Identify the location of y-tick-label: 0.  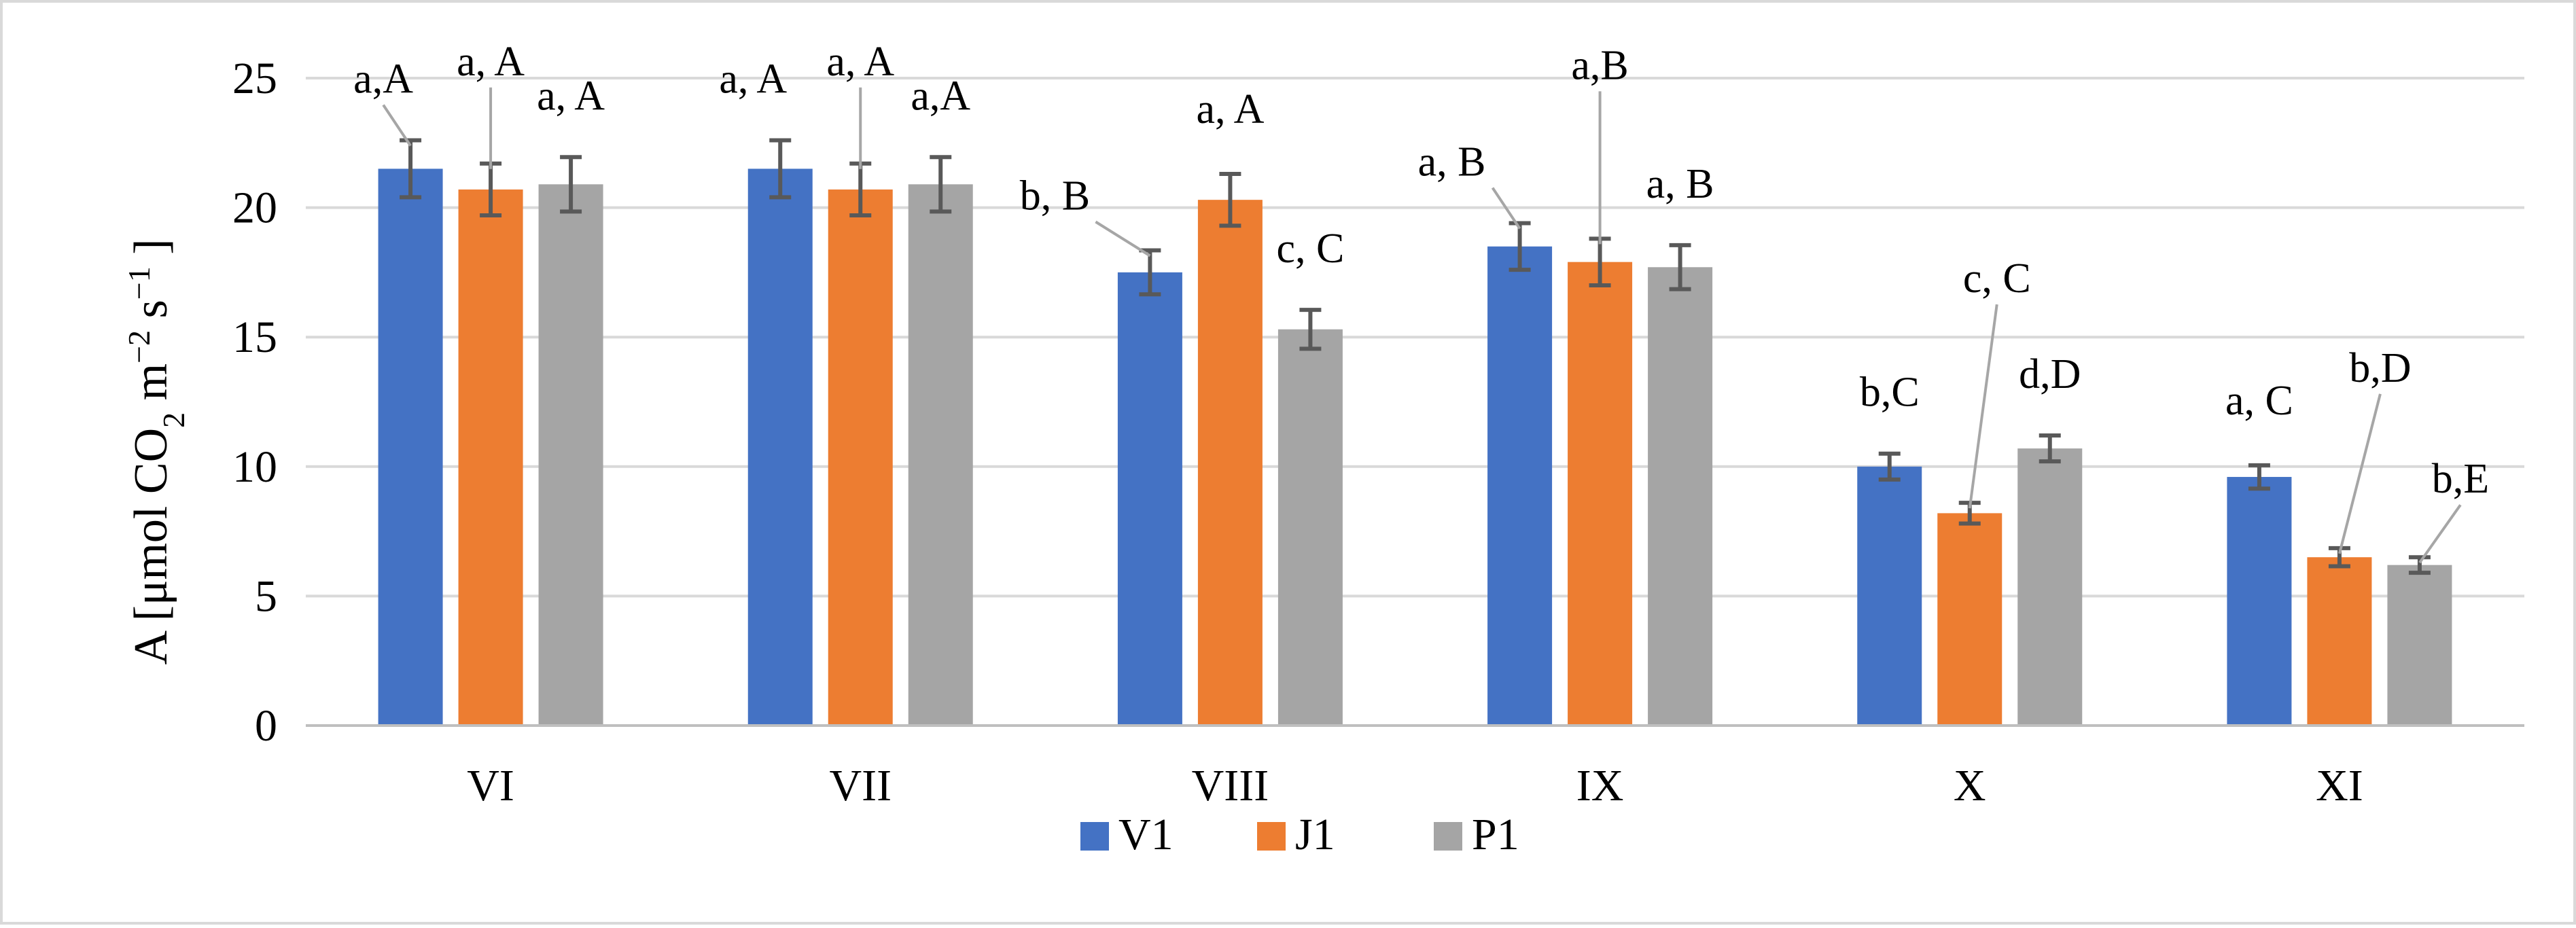
(266, 726).